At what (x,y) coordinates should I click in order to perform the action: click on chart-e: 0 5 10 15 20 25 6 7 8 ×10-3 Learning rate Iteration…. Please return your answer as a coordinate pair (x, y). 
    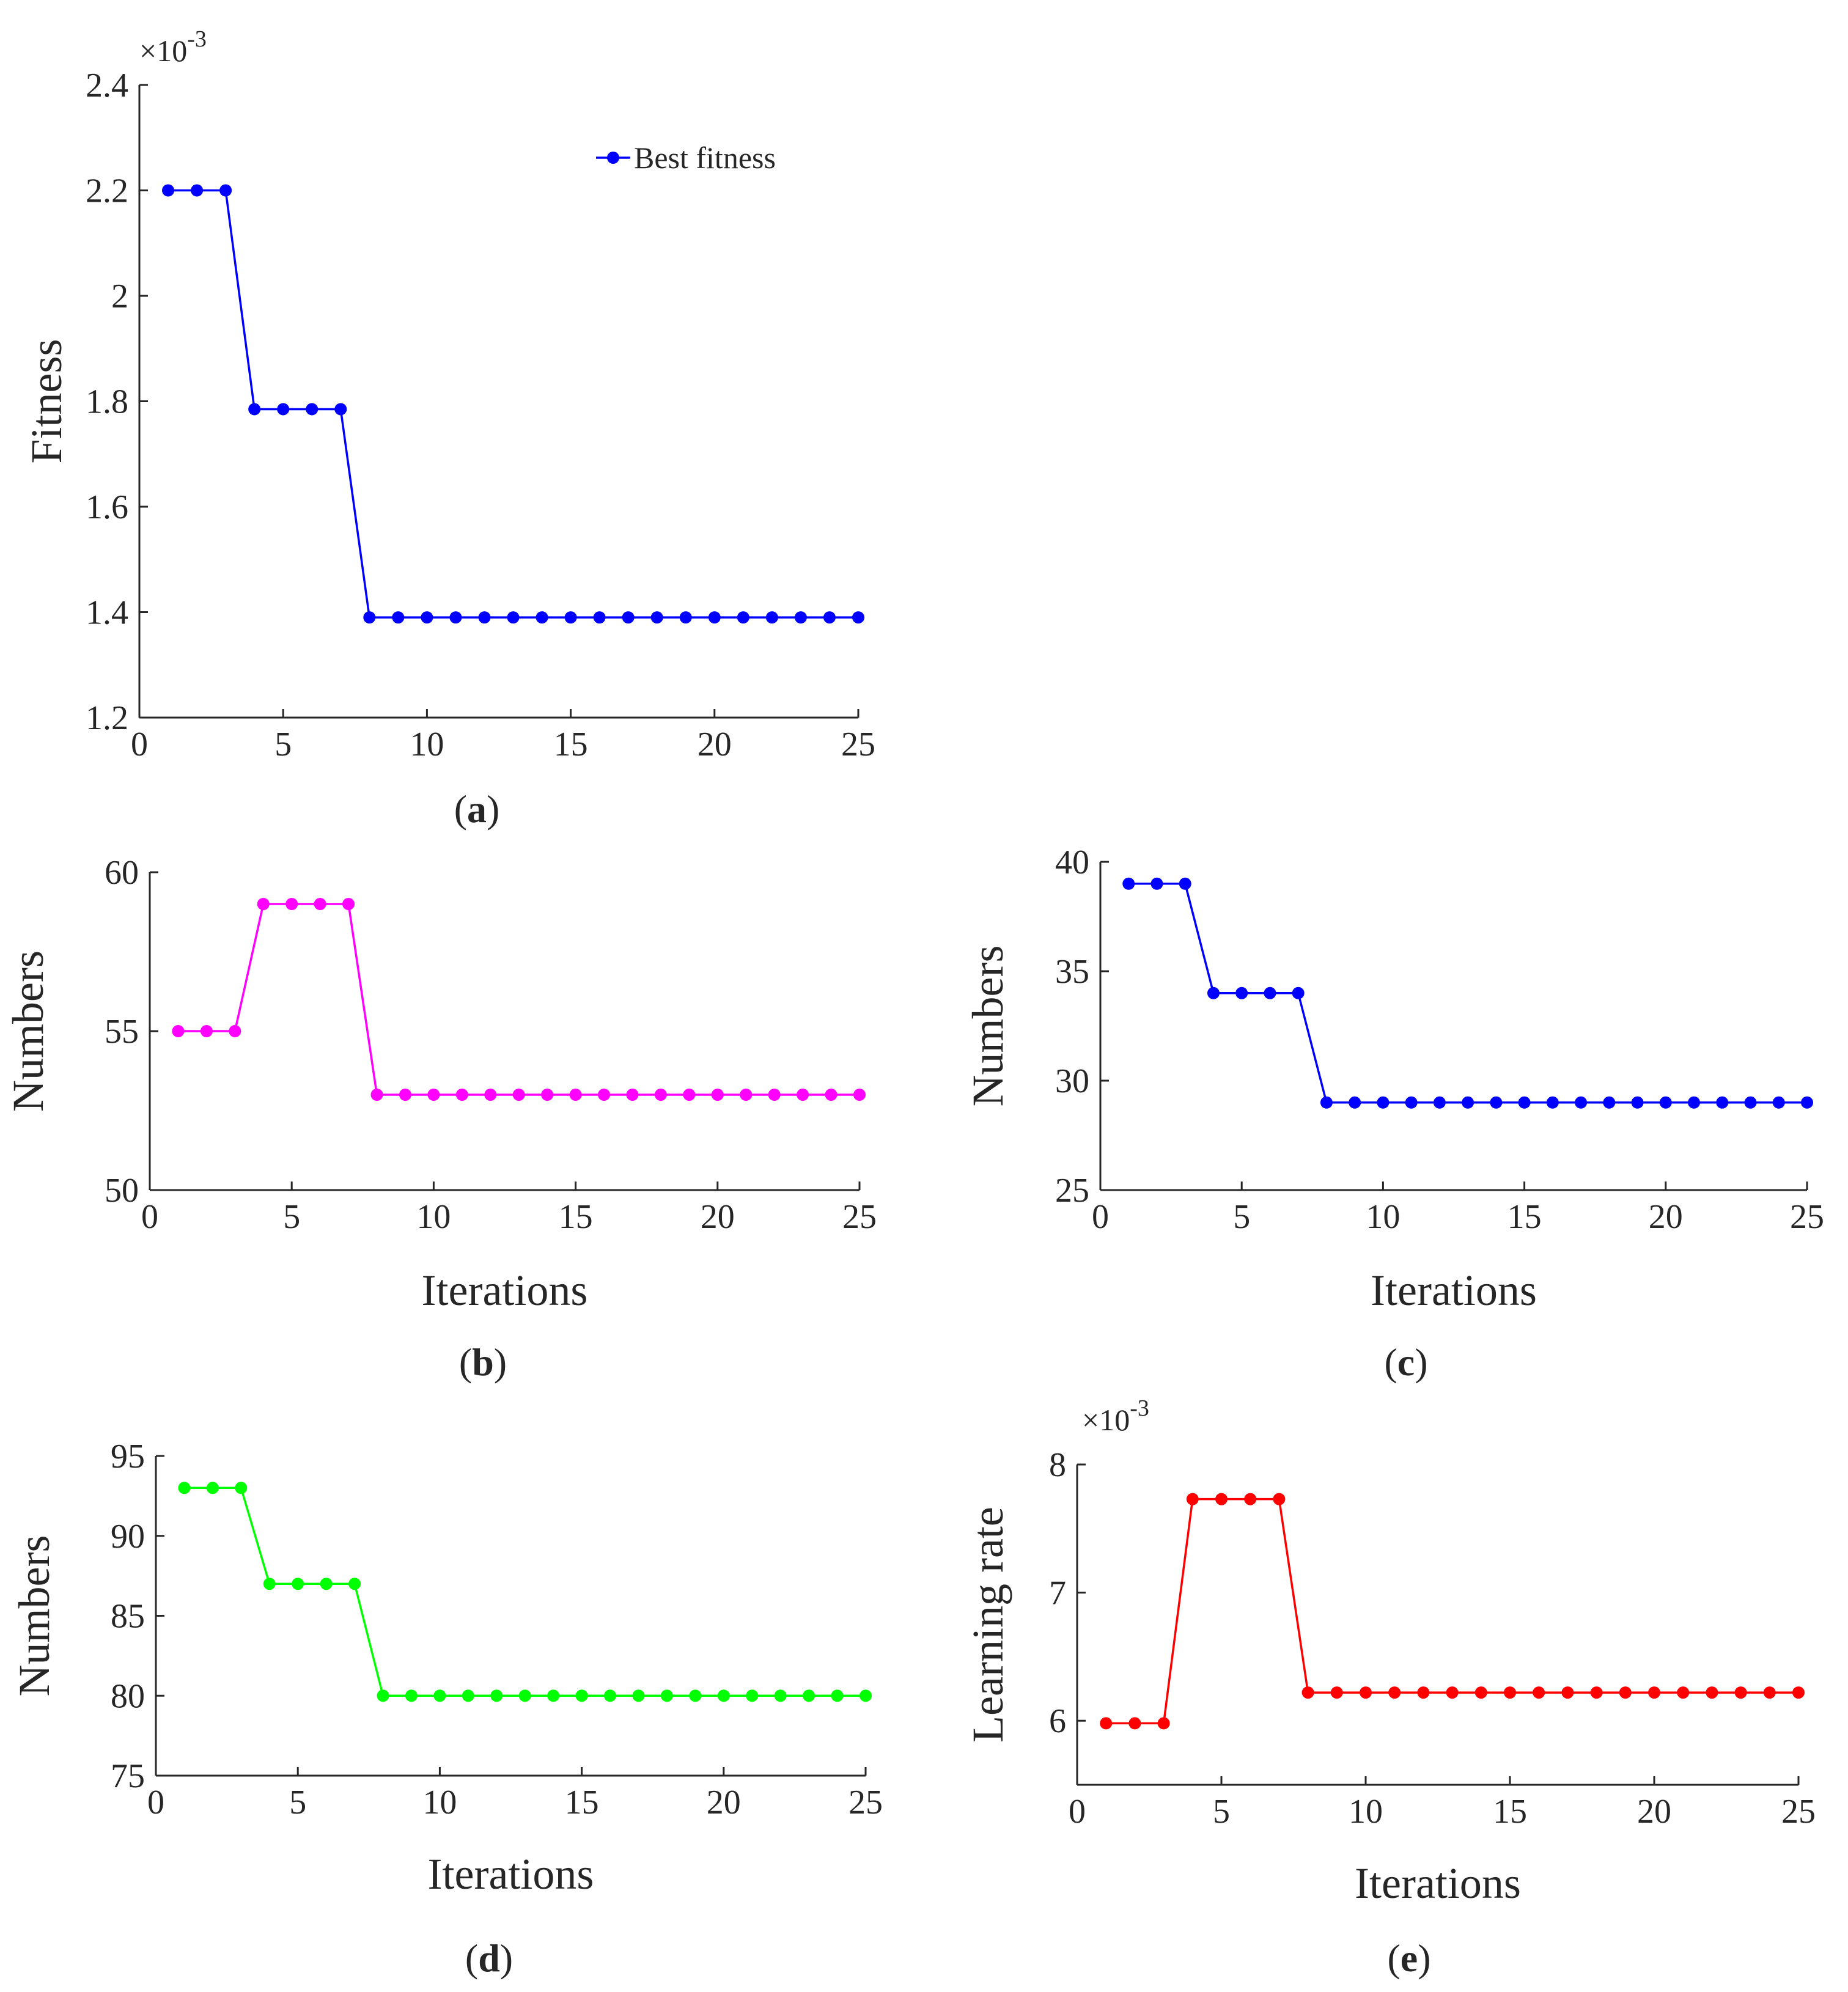
    Looking at the image, I should click on (1390, 1687).